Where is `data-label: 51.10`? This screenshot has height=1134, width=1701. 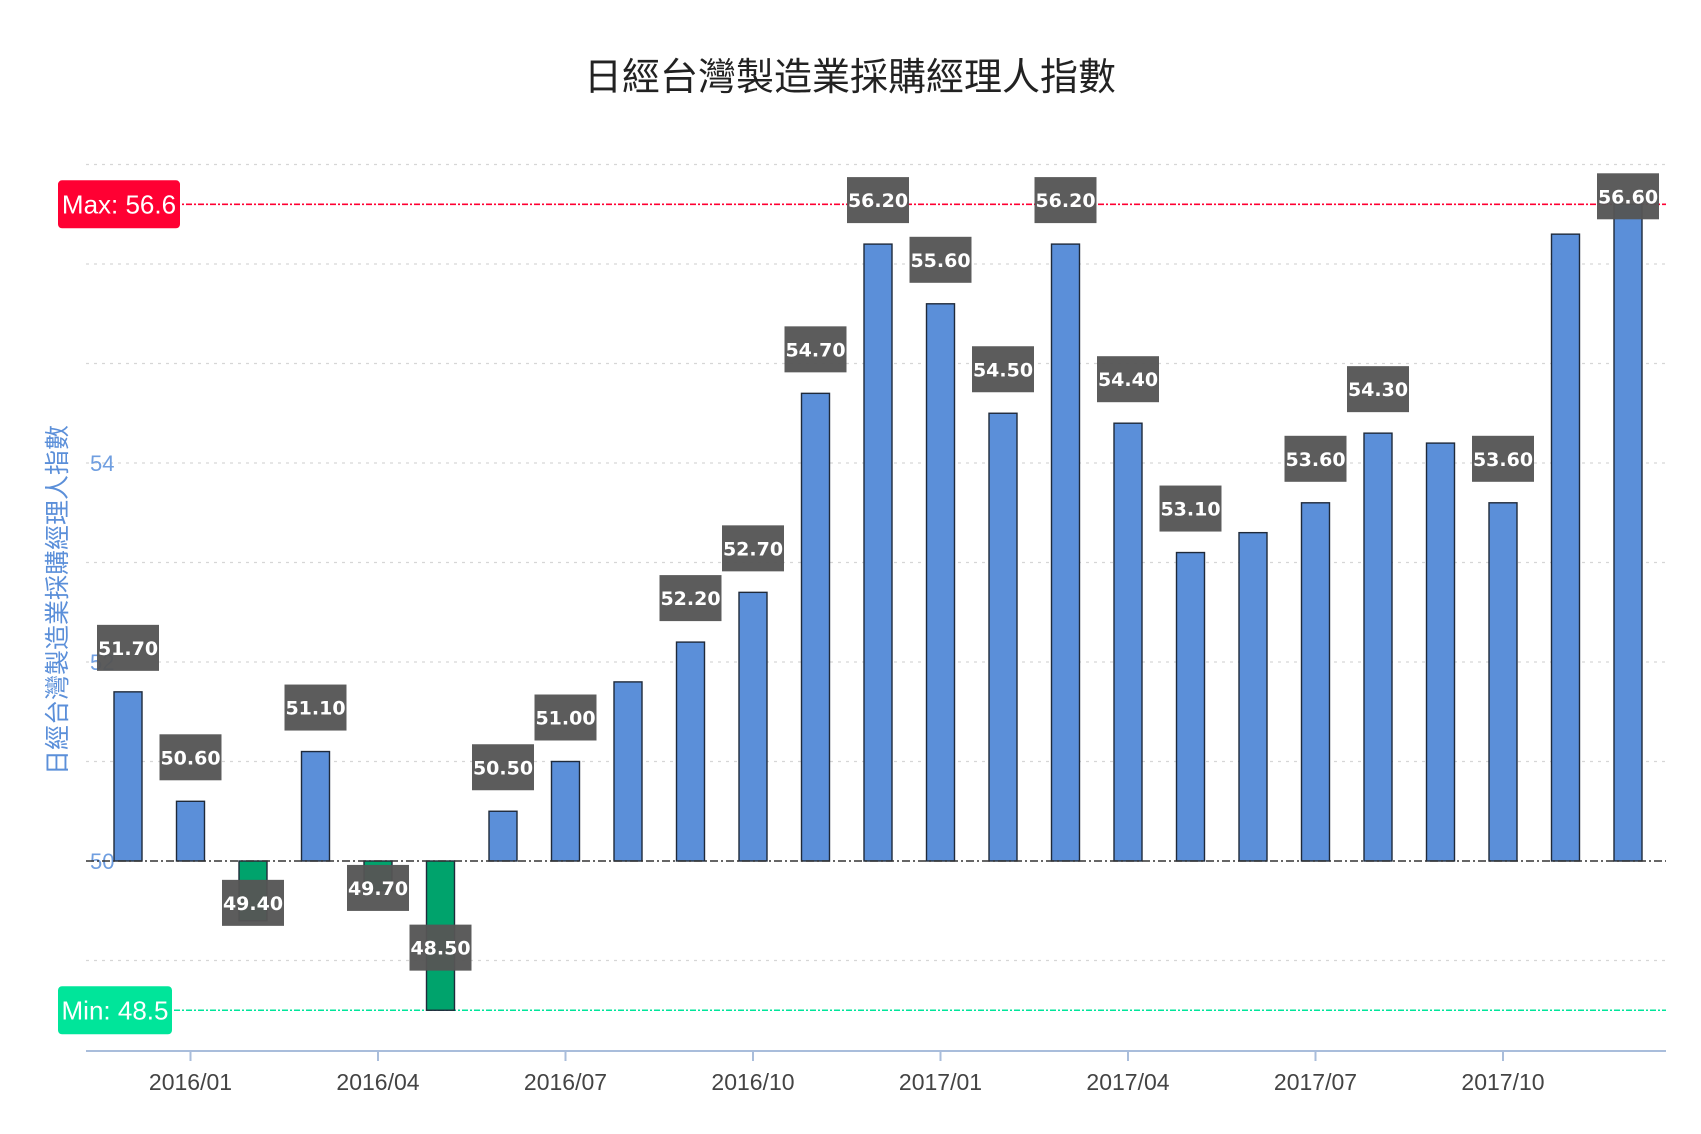
data-label: 51.10 is located at coordinates (315, 709).